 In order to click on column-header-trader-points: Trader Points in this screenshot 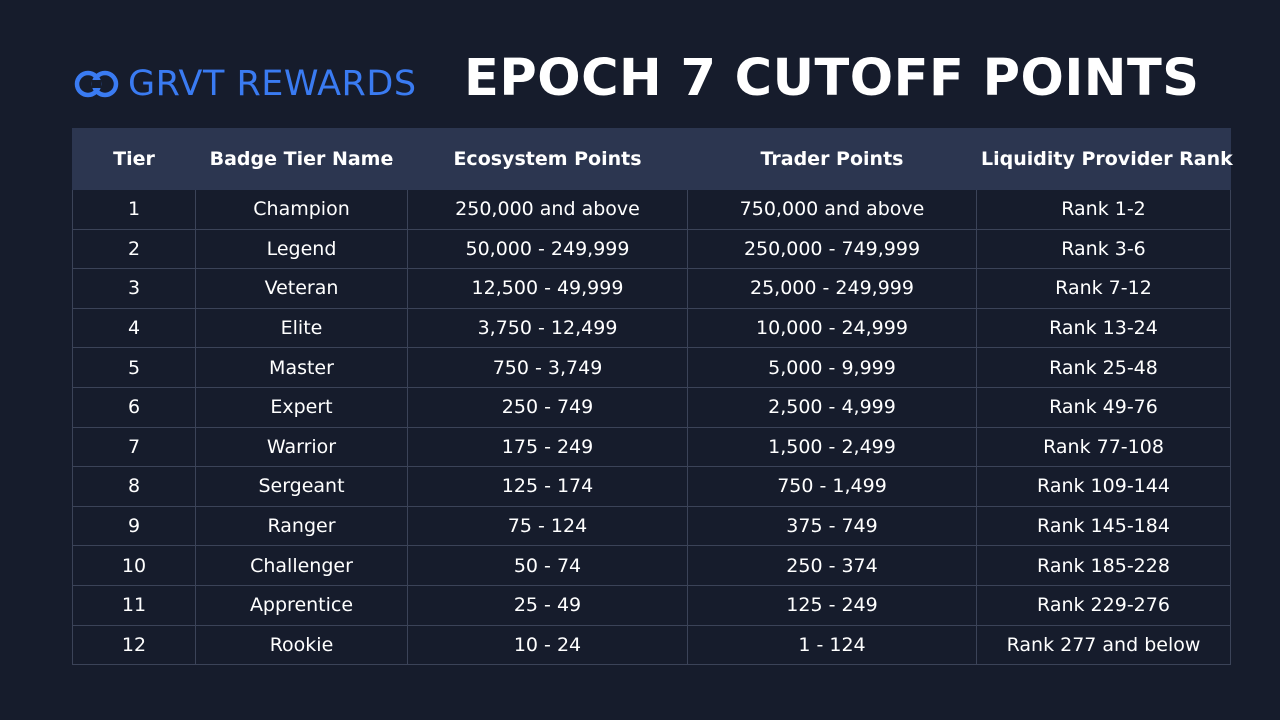, I will do `click(832, 159)`.